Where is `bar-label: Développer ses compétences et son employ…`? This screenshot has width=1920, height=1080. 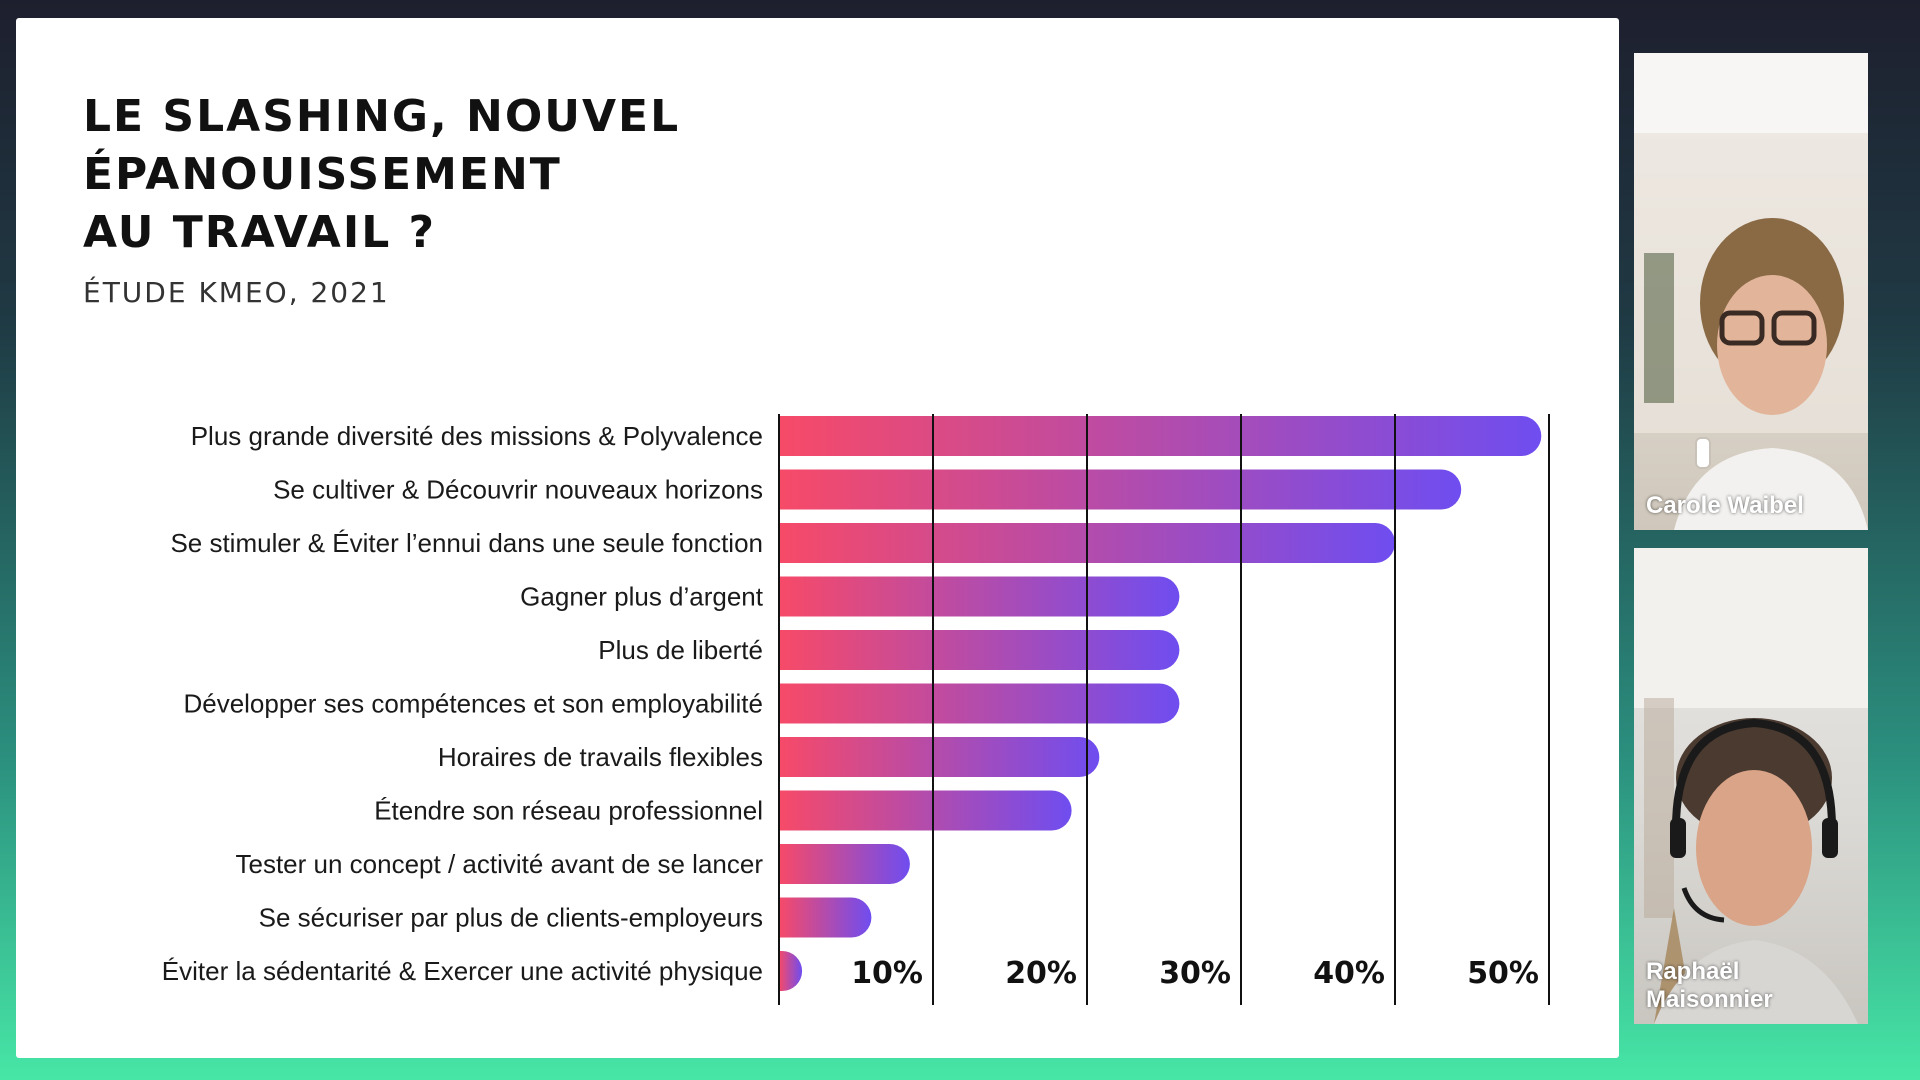 bar-label: Développer ses compétences et son employ… is located at coordinates (473, 704).